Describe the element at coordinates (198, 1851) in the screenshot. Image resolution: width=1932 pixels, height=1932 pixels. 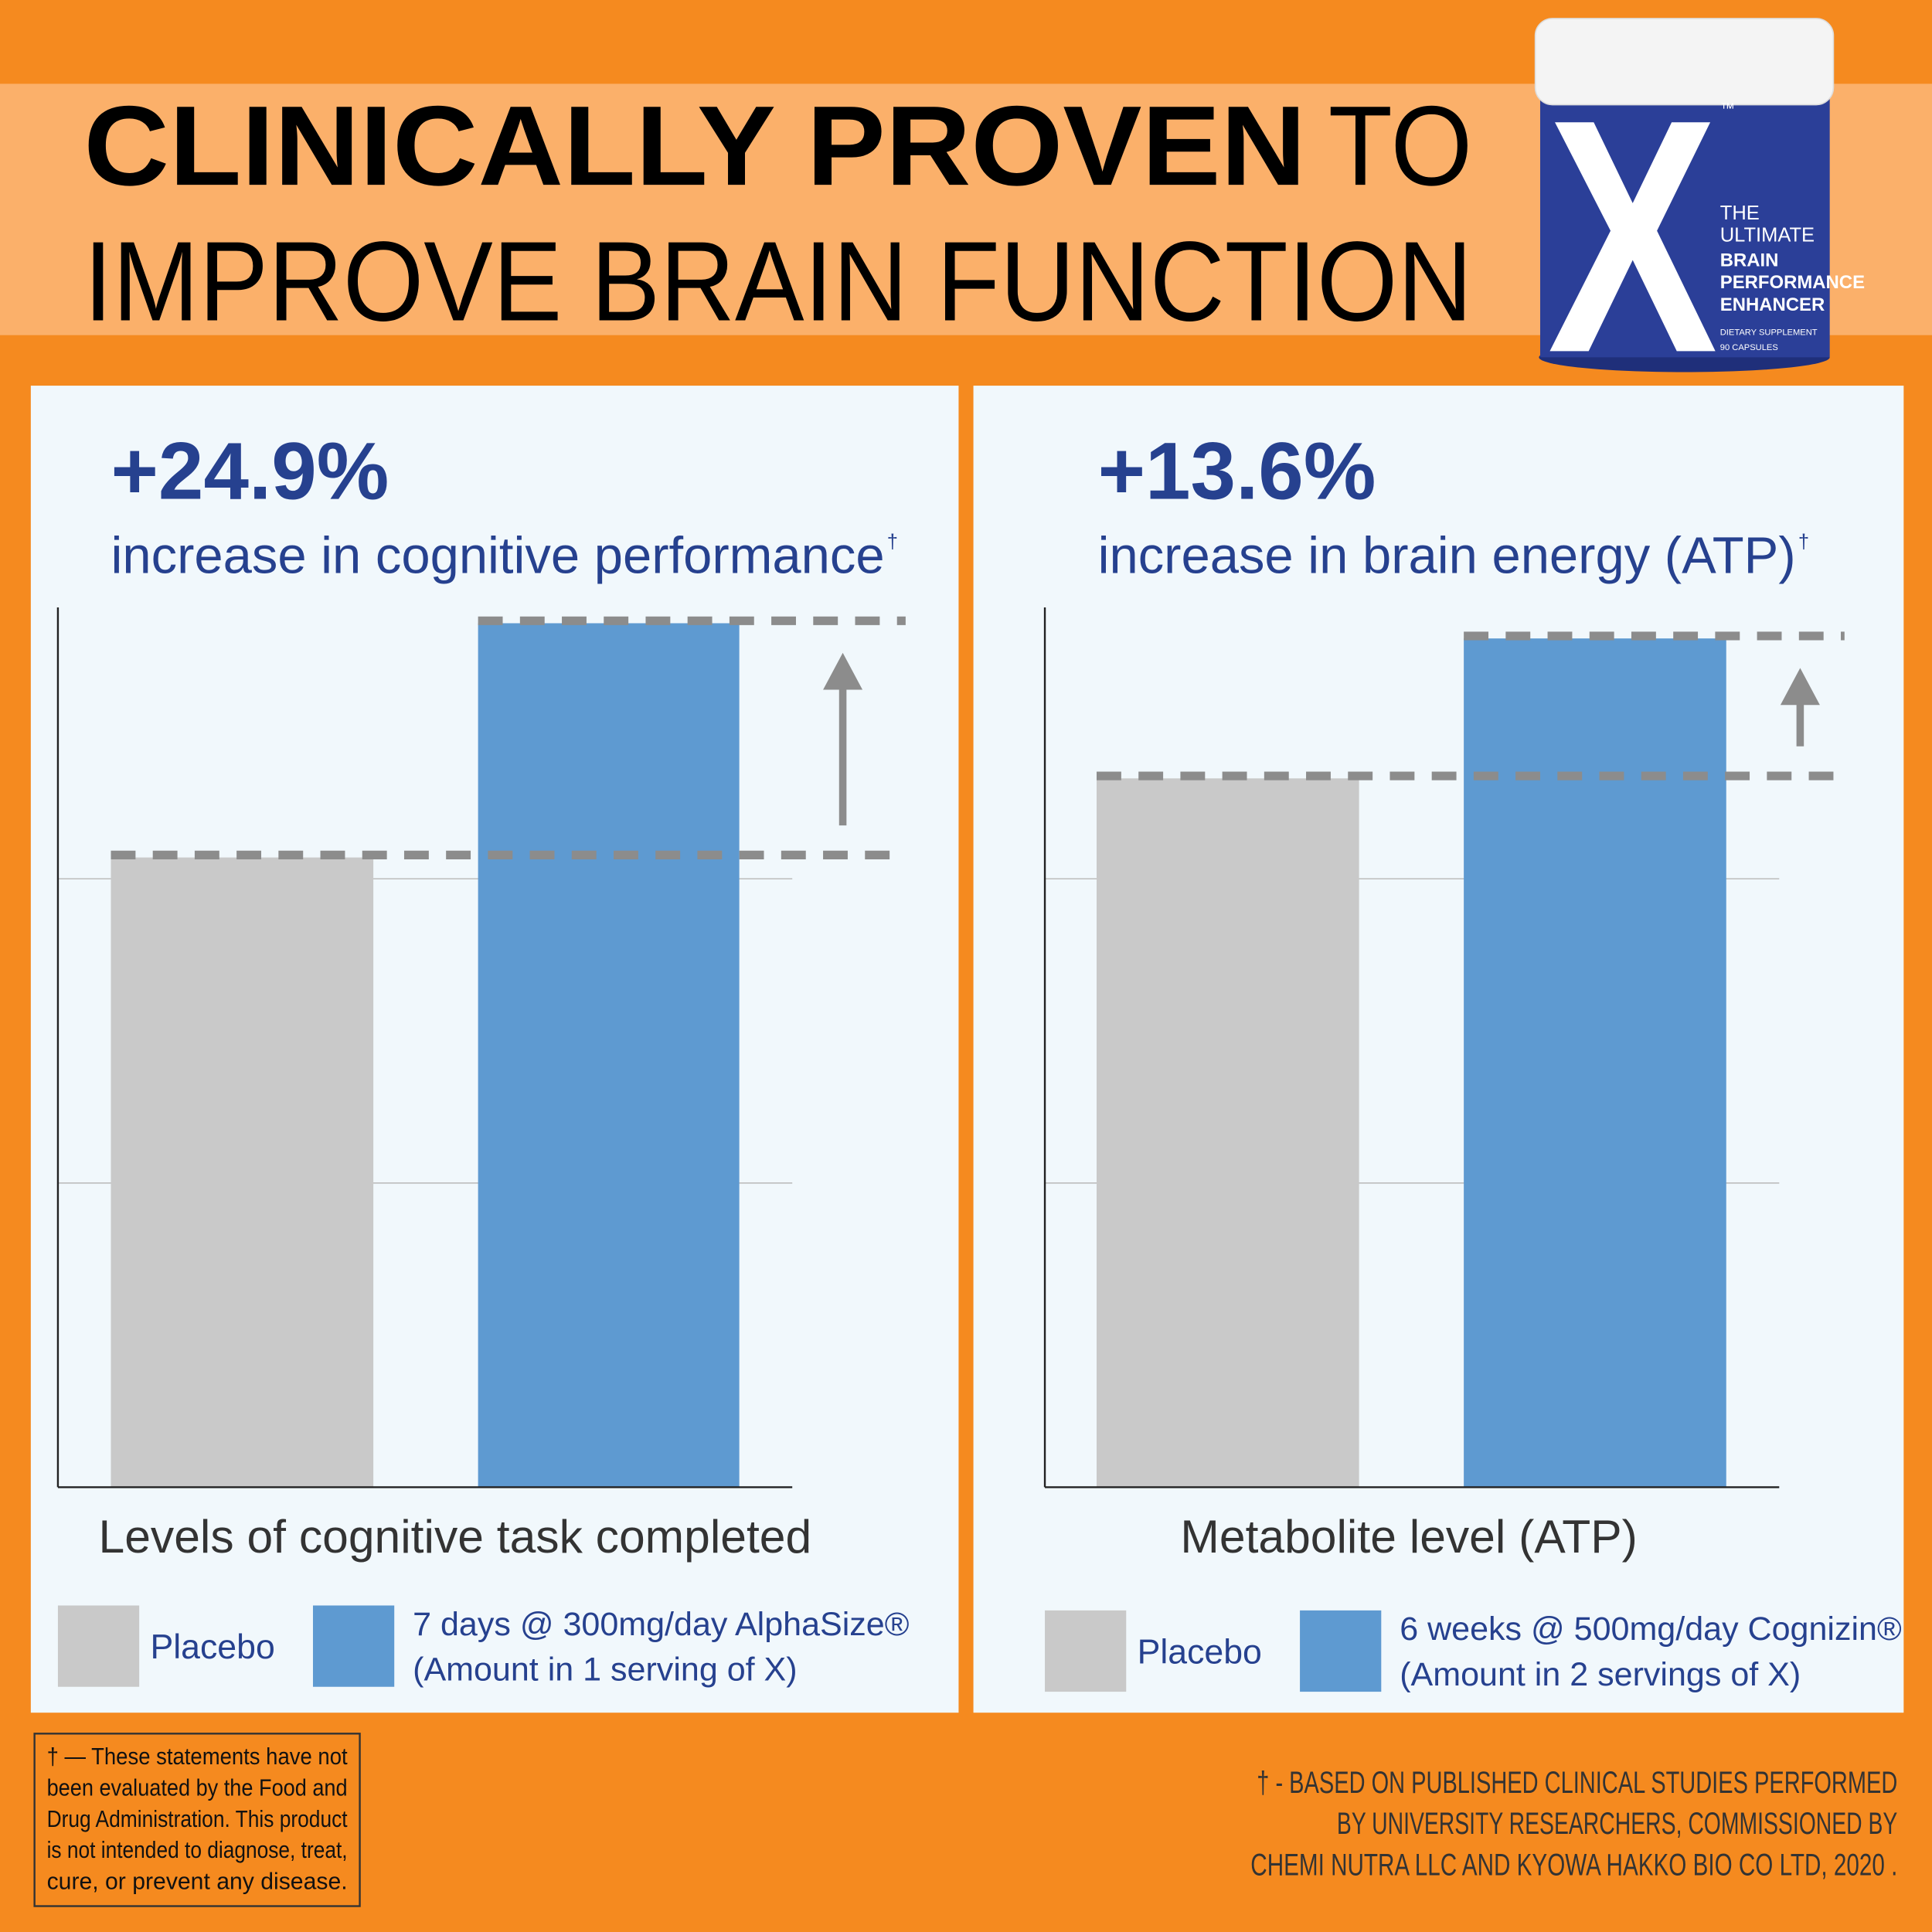
I see `disclaimer-line: is not intended to diagnose, treat,` at that location.